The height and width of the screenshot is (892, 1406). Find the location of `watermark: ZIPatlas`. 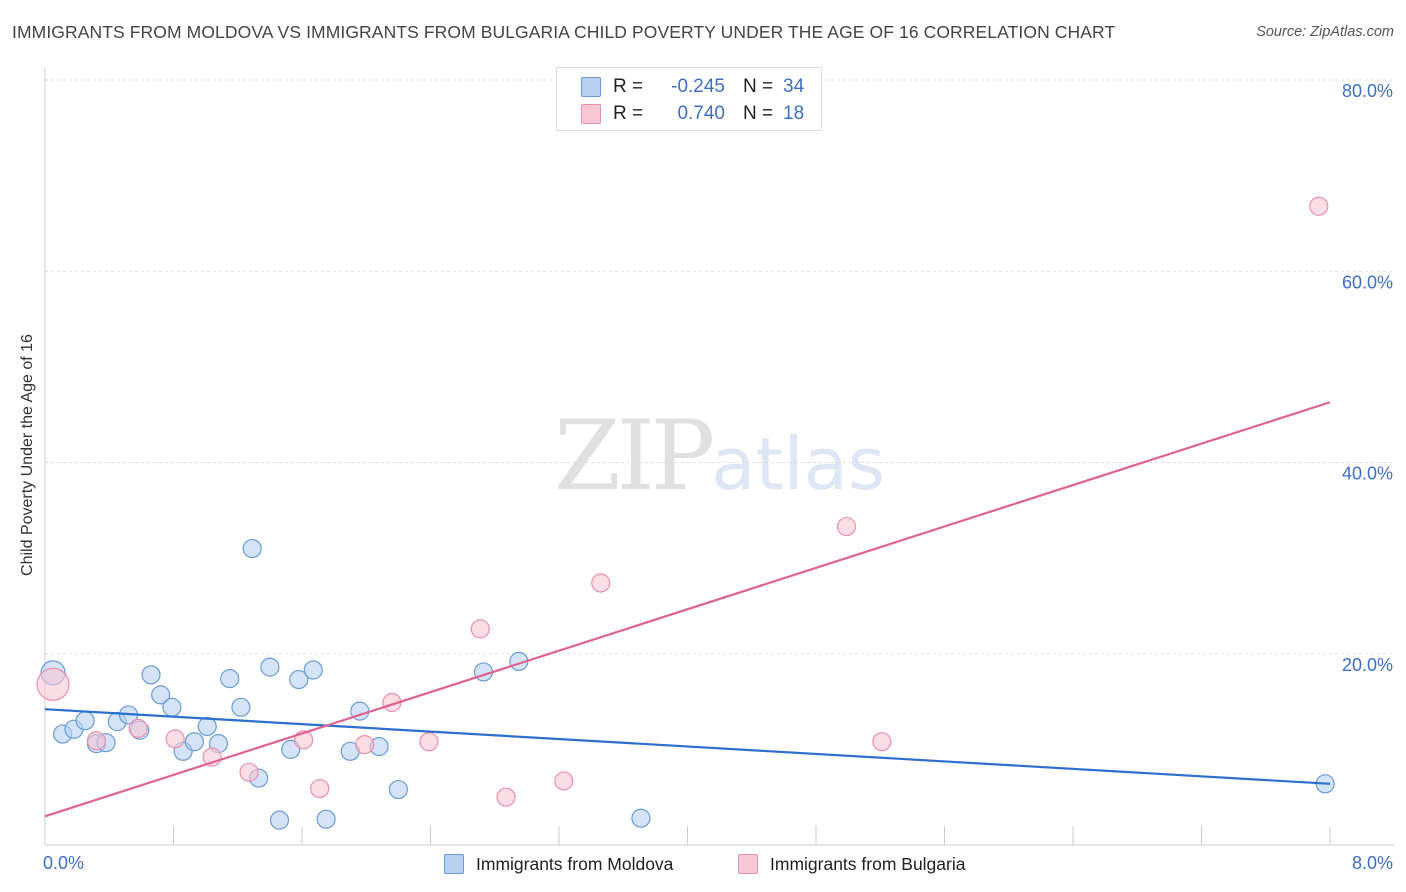

watermark: ZIPatlas is located at coordinates (719, 456).